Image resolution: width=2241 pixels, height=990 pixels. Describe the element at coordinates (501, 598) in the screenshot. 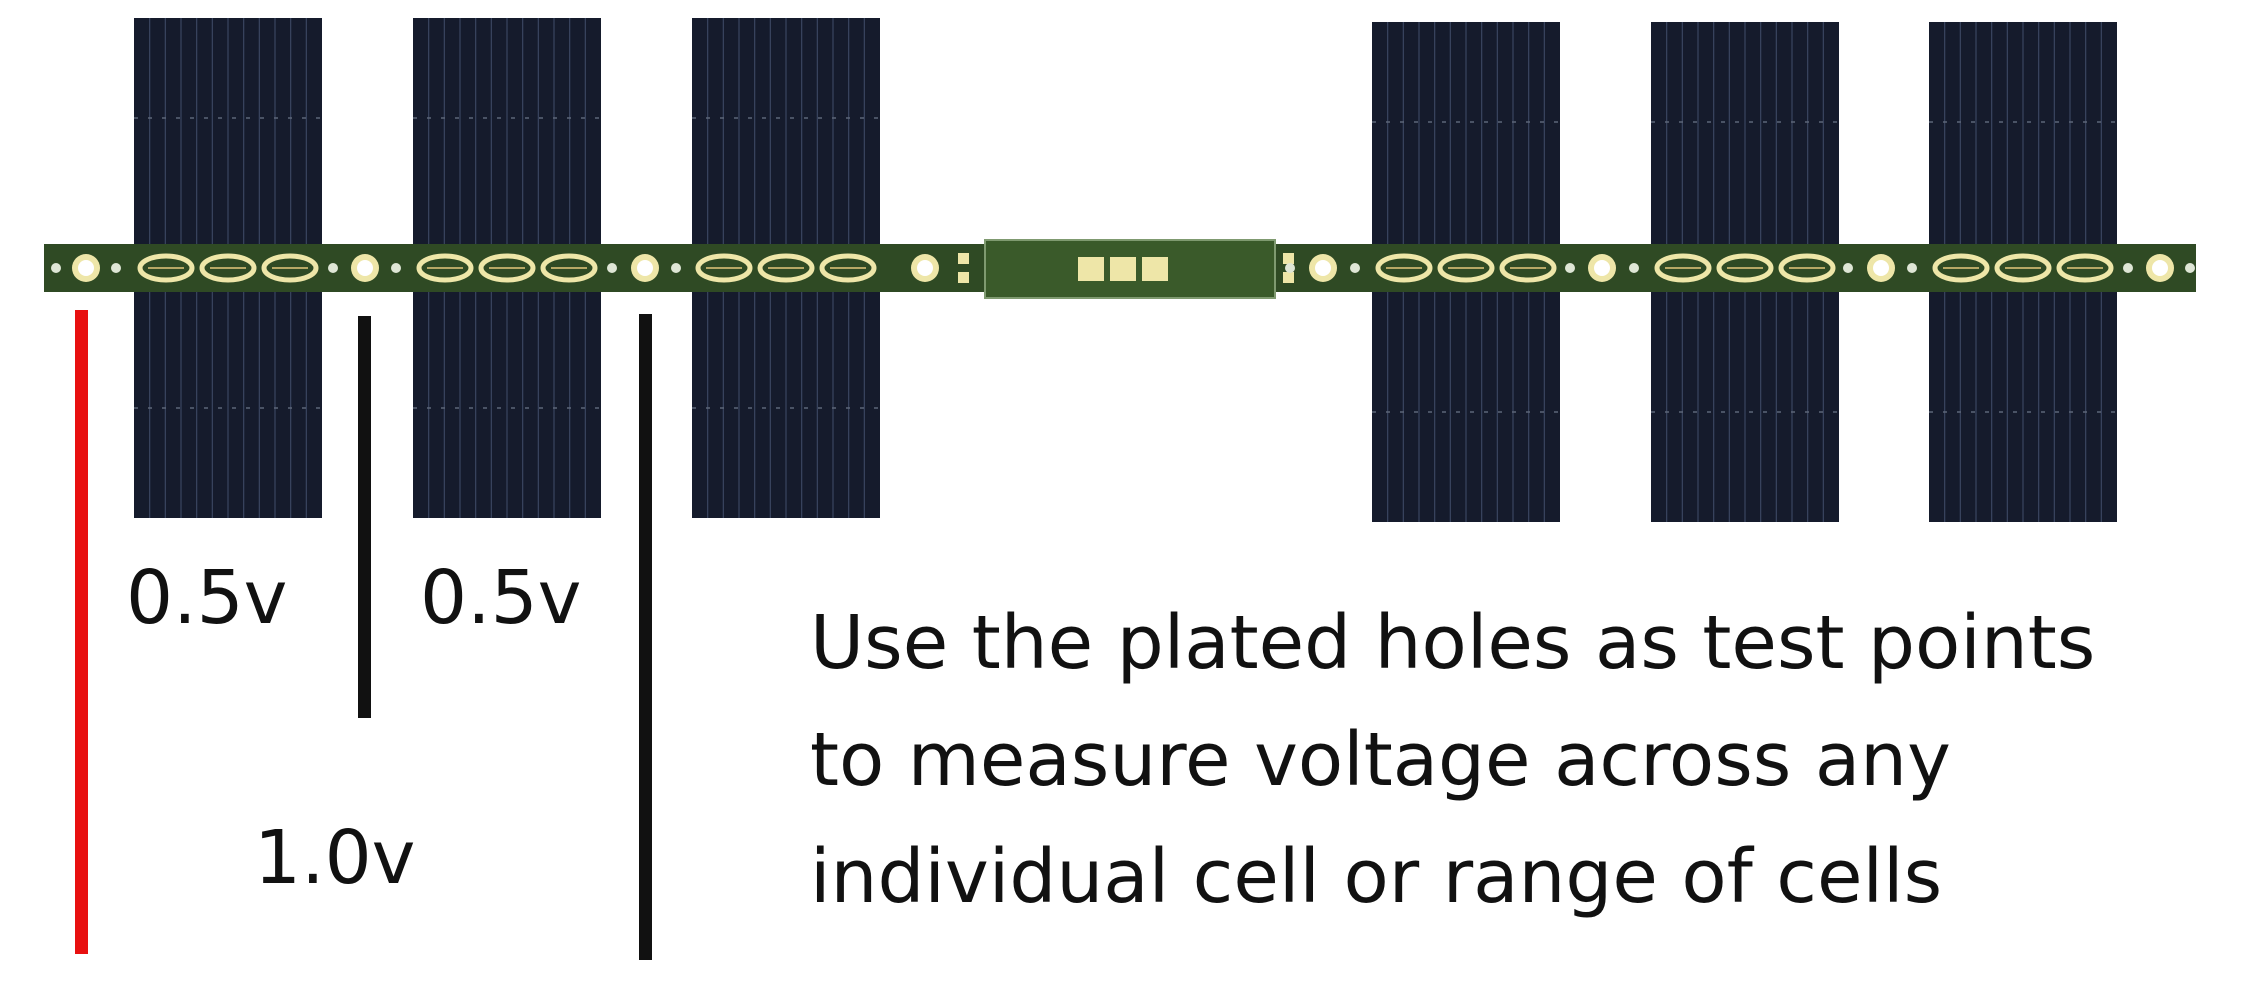

I see `cell-2-voltage-label: 0.5v` at that location.